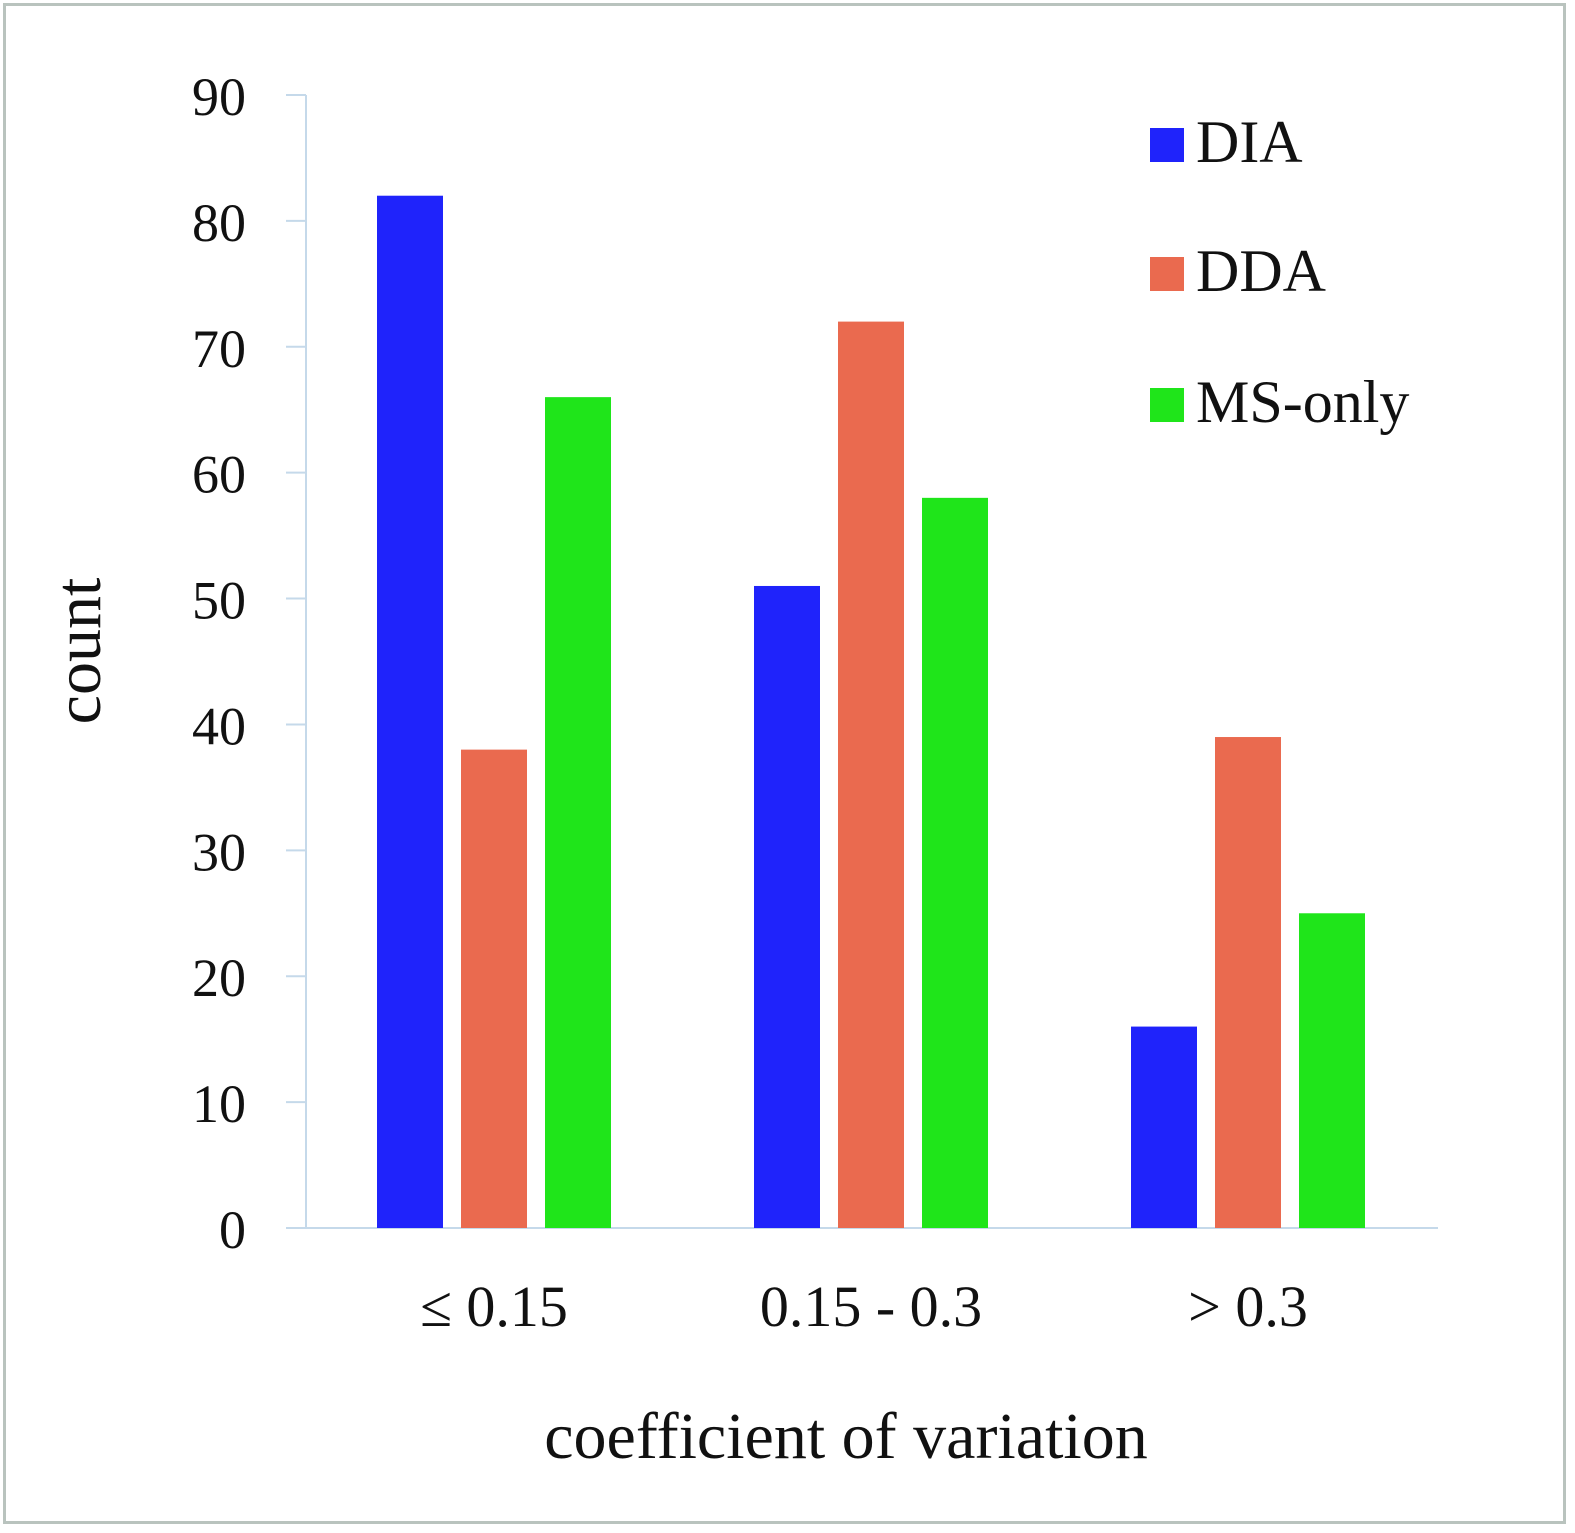  I want to click on x-tick-label: > 0.3, so click(1248, 1306).